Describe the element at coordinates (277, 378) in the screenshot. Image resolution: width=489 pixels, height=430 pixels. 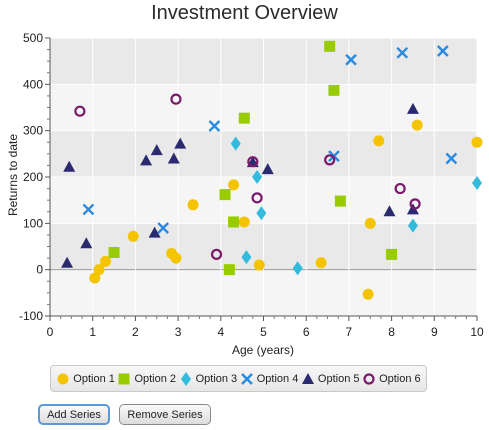
I see `legend-label: Option 4` at that location.